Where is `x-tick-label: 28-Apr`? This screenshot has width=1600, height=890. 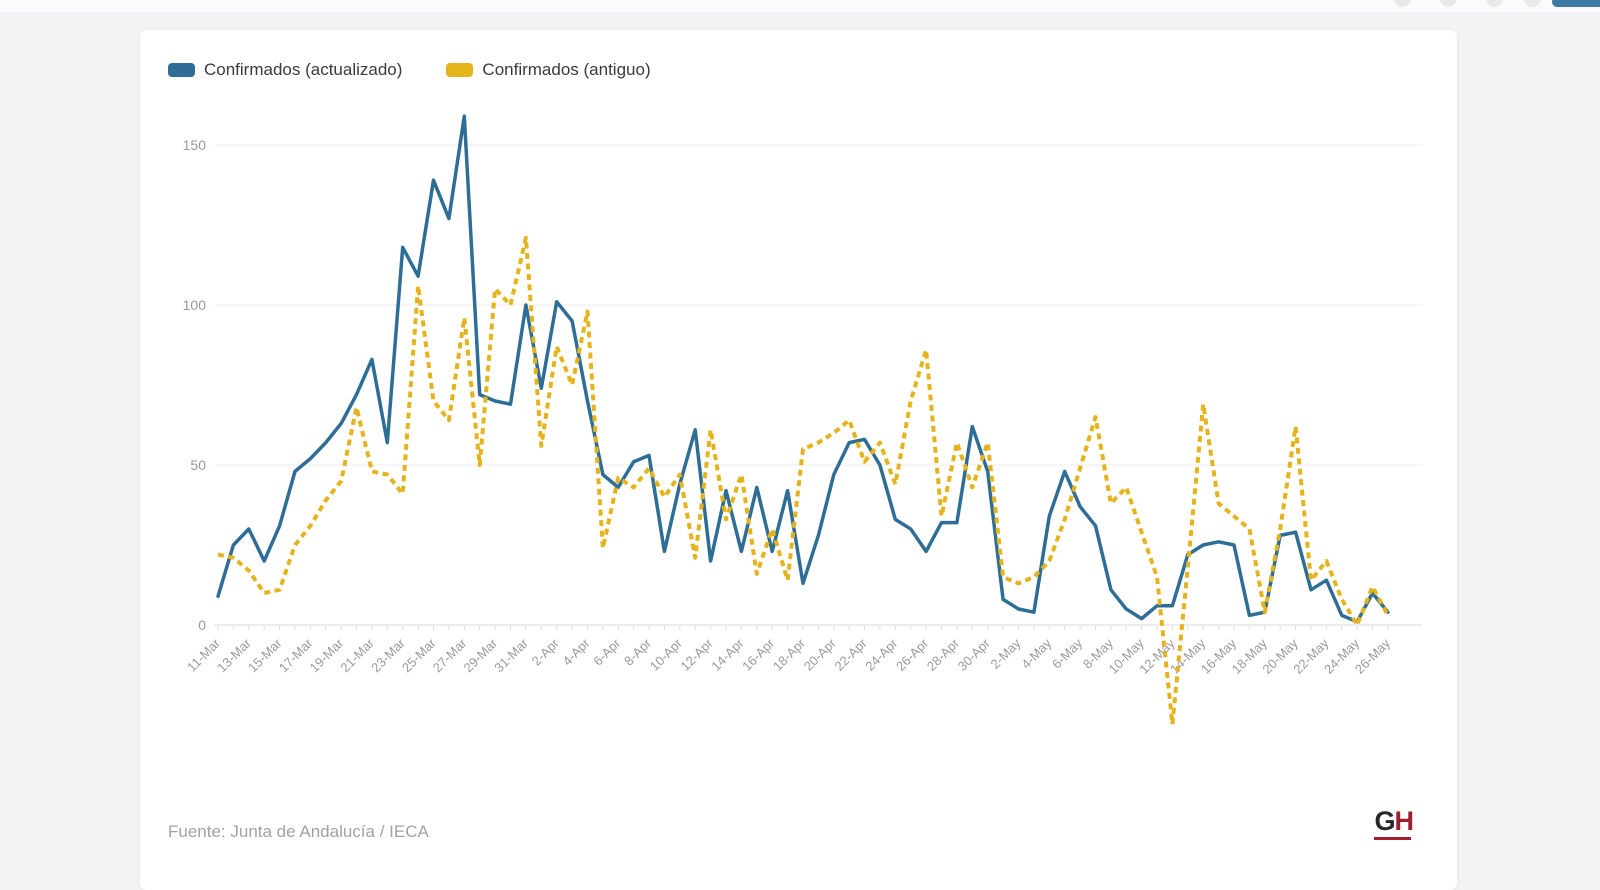
x-tick-label: 28-Apr is located at coordinates (943, 654).